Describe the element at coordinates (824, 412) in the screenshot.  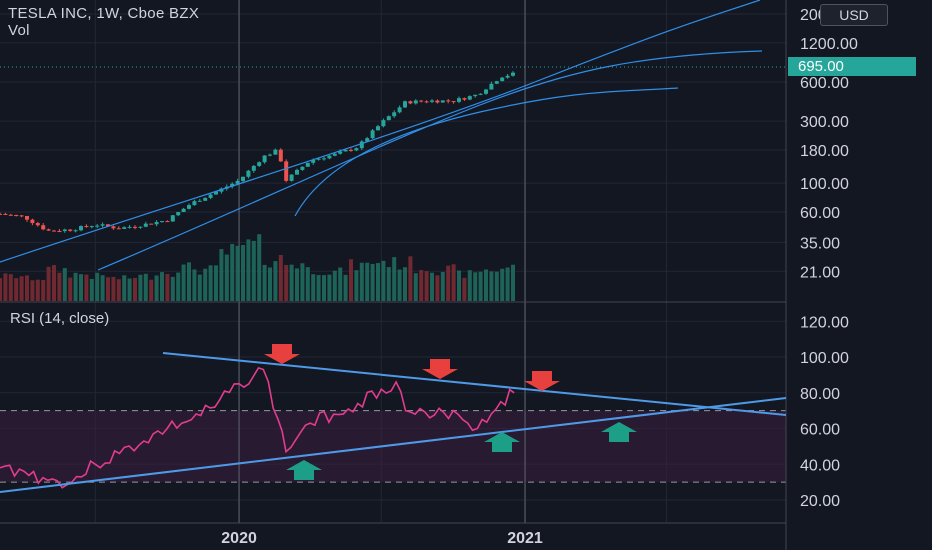
I see `rsi-axis-ticks: 120.00 100.00 80.00 60.00 40.00 20.00` at that location.